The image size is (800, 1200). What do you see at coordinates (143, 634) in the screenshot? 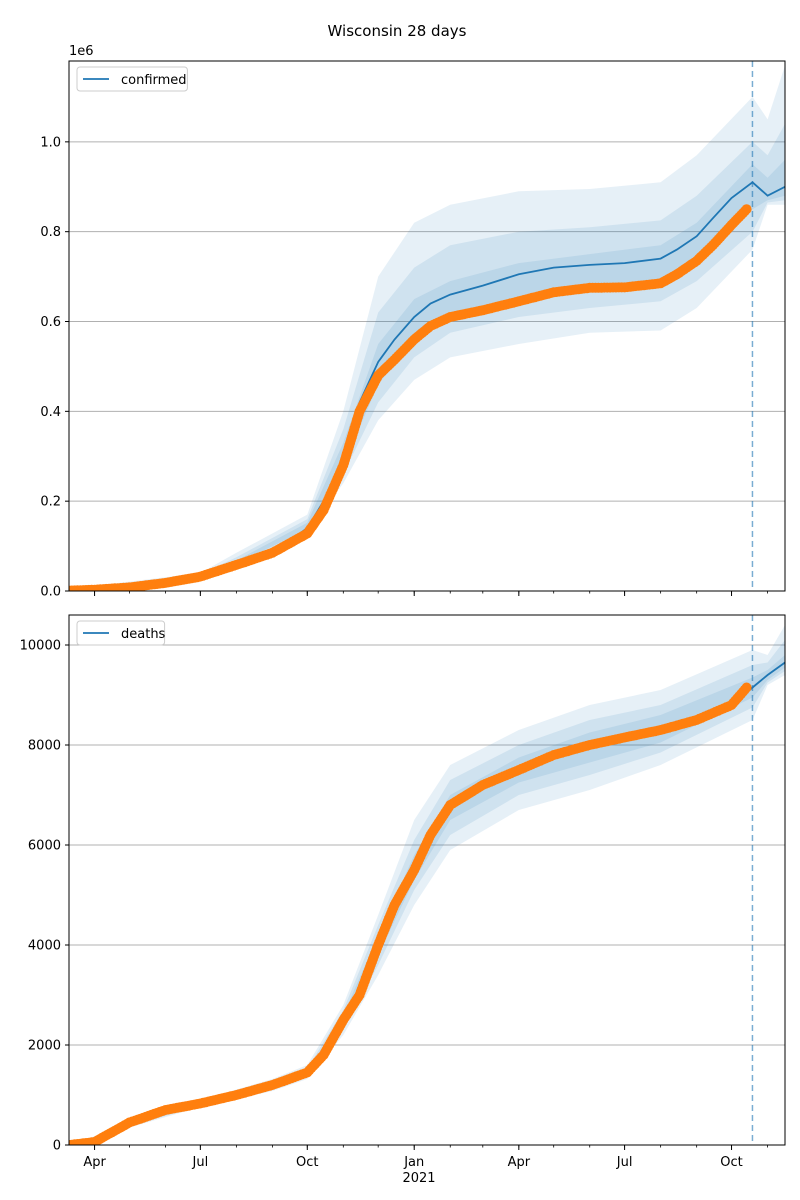
I see `legend-label: deaths` at bounding box center [143, 634].